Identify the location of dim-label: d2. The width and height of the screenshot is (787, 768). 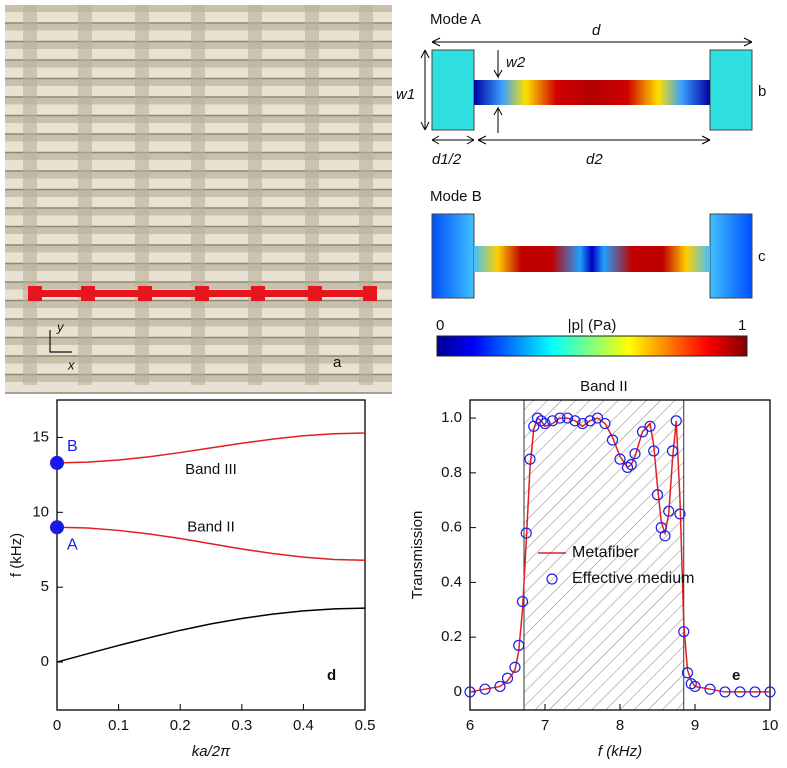
(594, 159).